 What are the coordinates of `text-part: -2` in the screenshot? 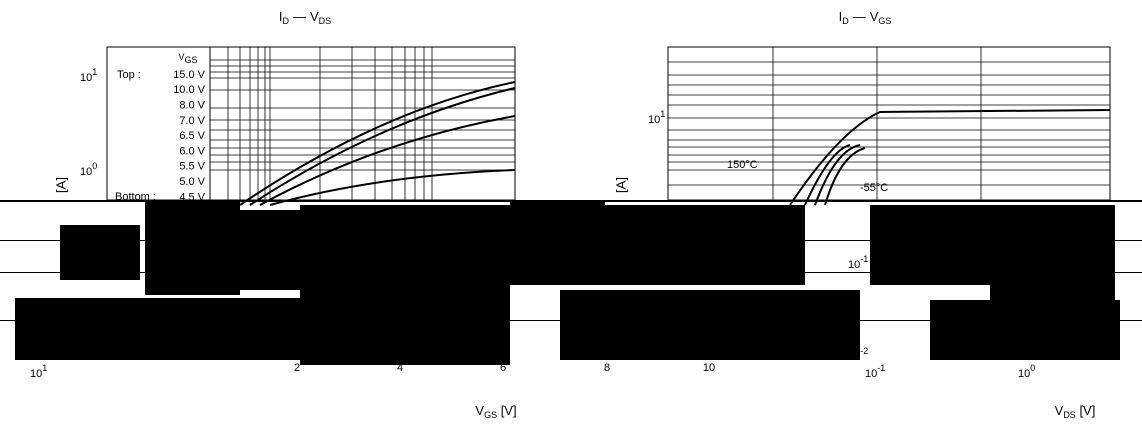 It's located at (864, 351).